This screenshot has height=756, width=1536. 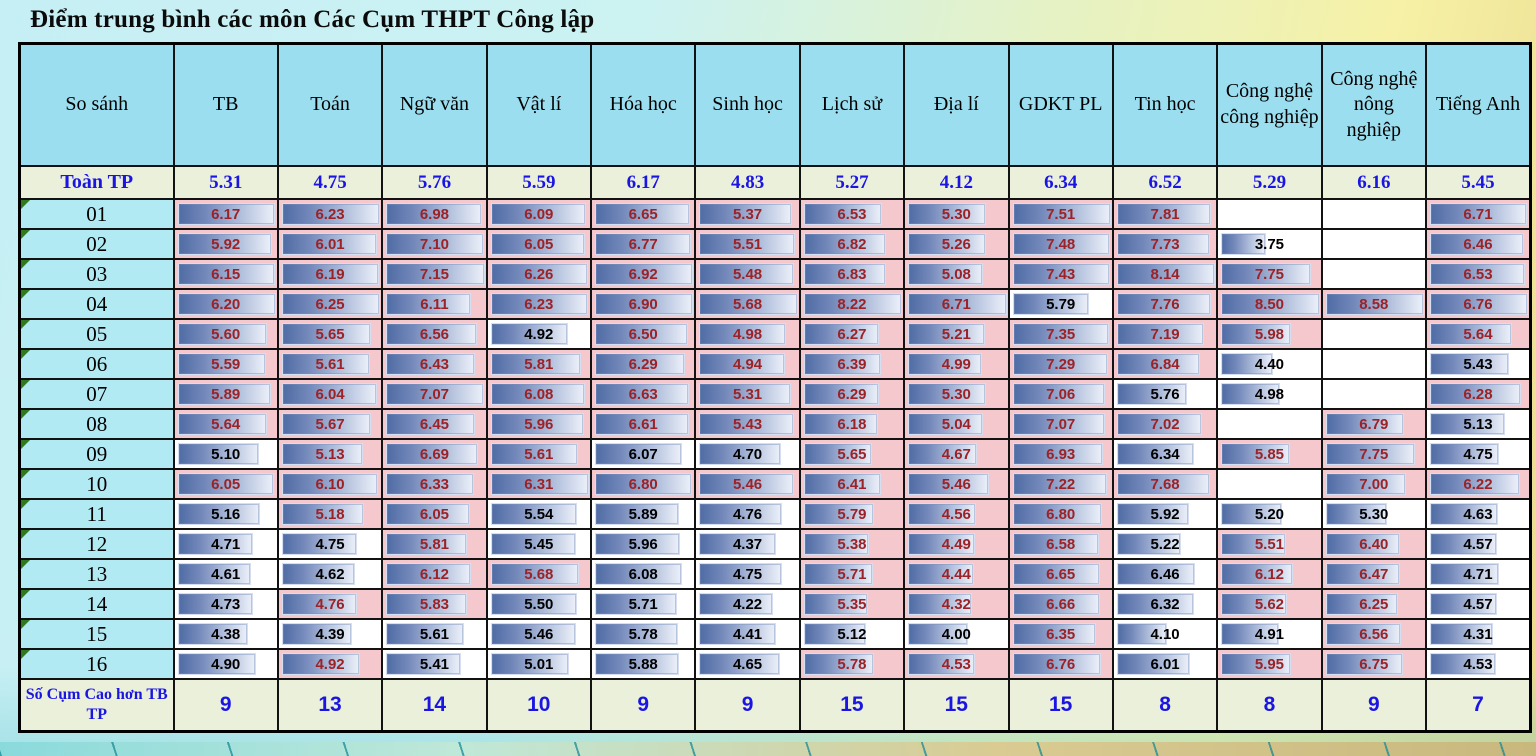 What do you see at coordinates (852, 244) in the screenshot?
I see `score-cell: 6.82` at bounding box center [852, 244].